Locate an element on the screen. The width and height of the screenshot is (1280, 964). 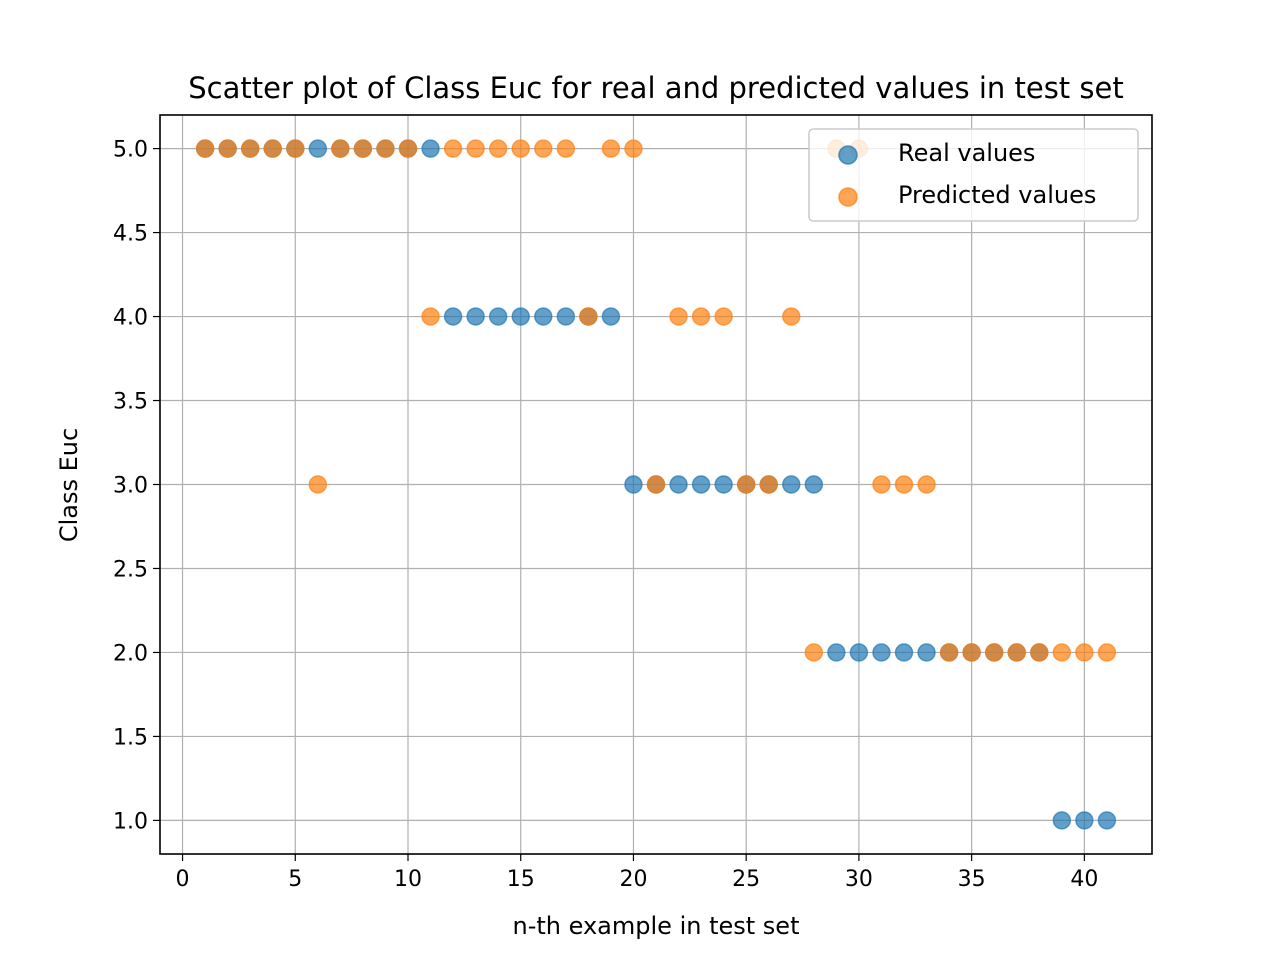
x-tick-label: 40 is located at coordinates (1084, 879).